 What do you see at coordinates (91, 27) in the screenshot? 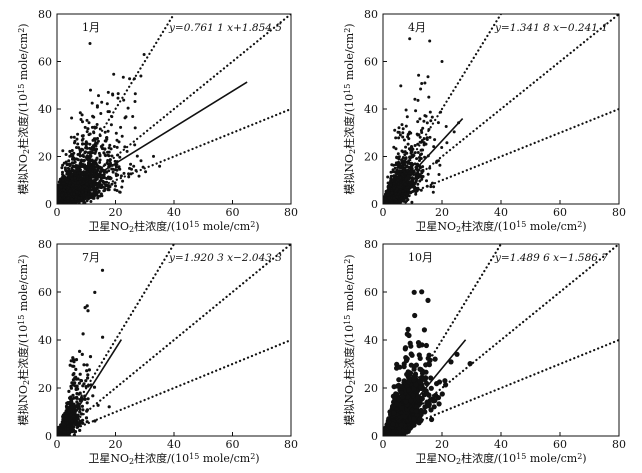
I see `month-label: 1月` at bounding box center [91, 27].